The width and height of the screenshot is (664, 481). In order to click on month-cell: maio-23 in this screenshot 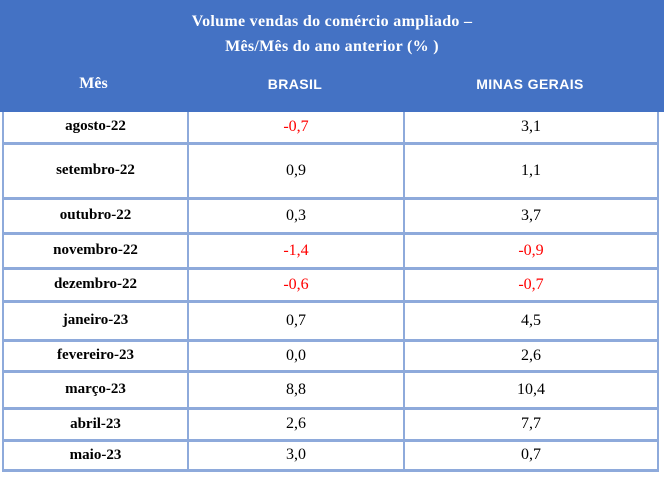, I will do `click(95, 455)`.